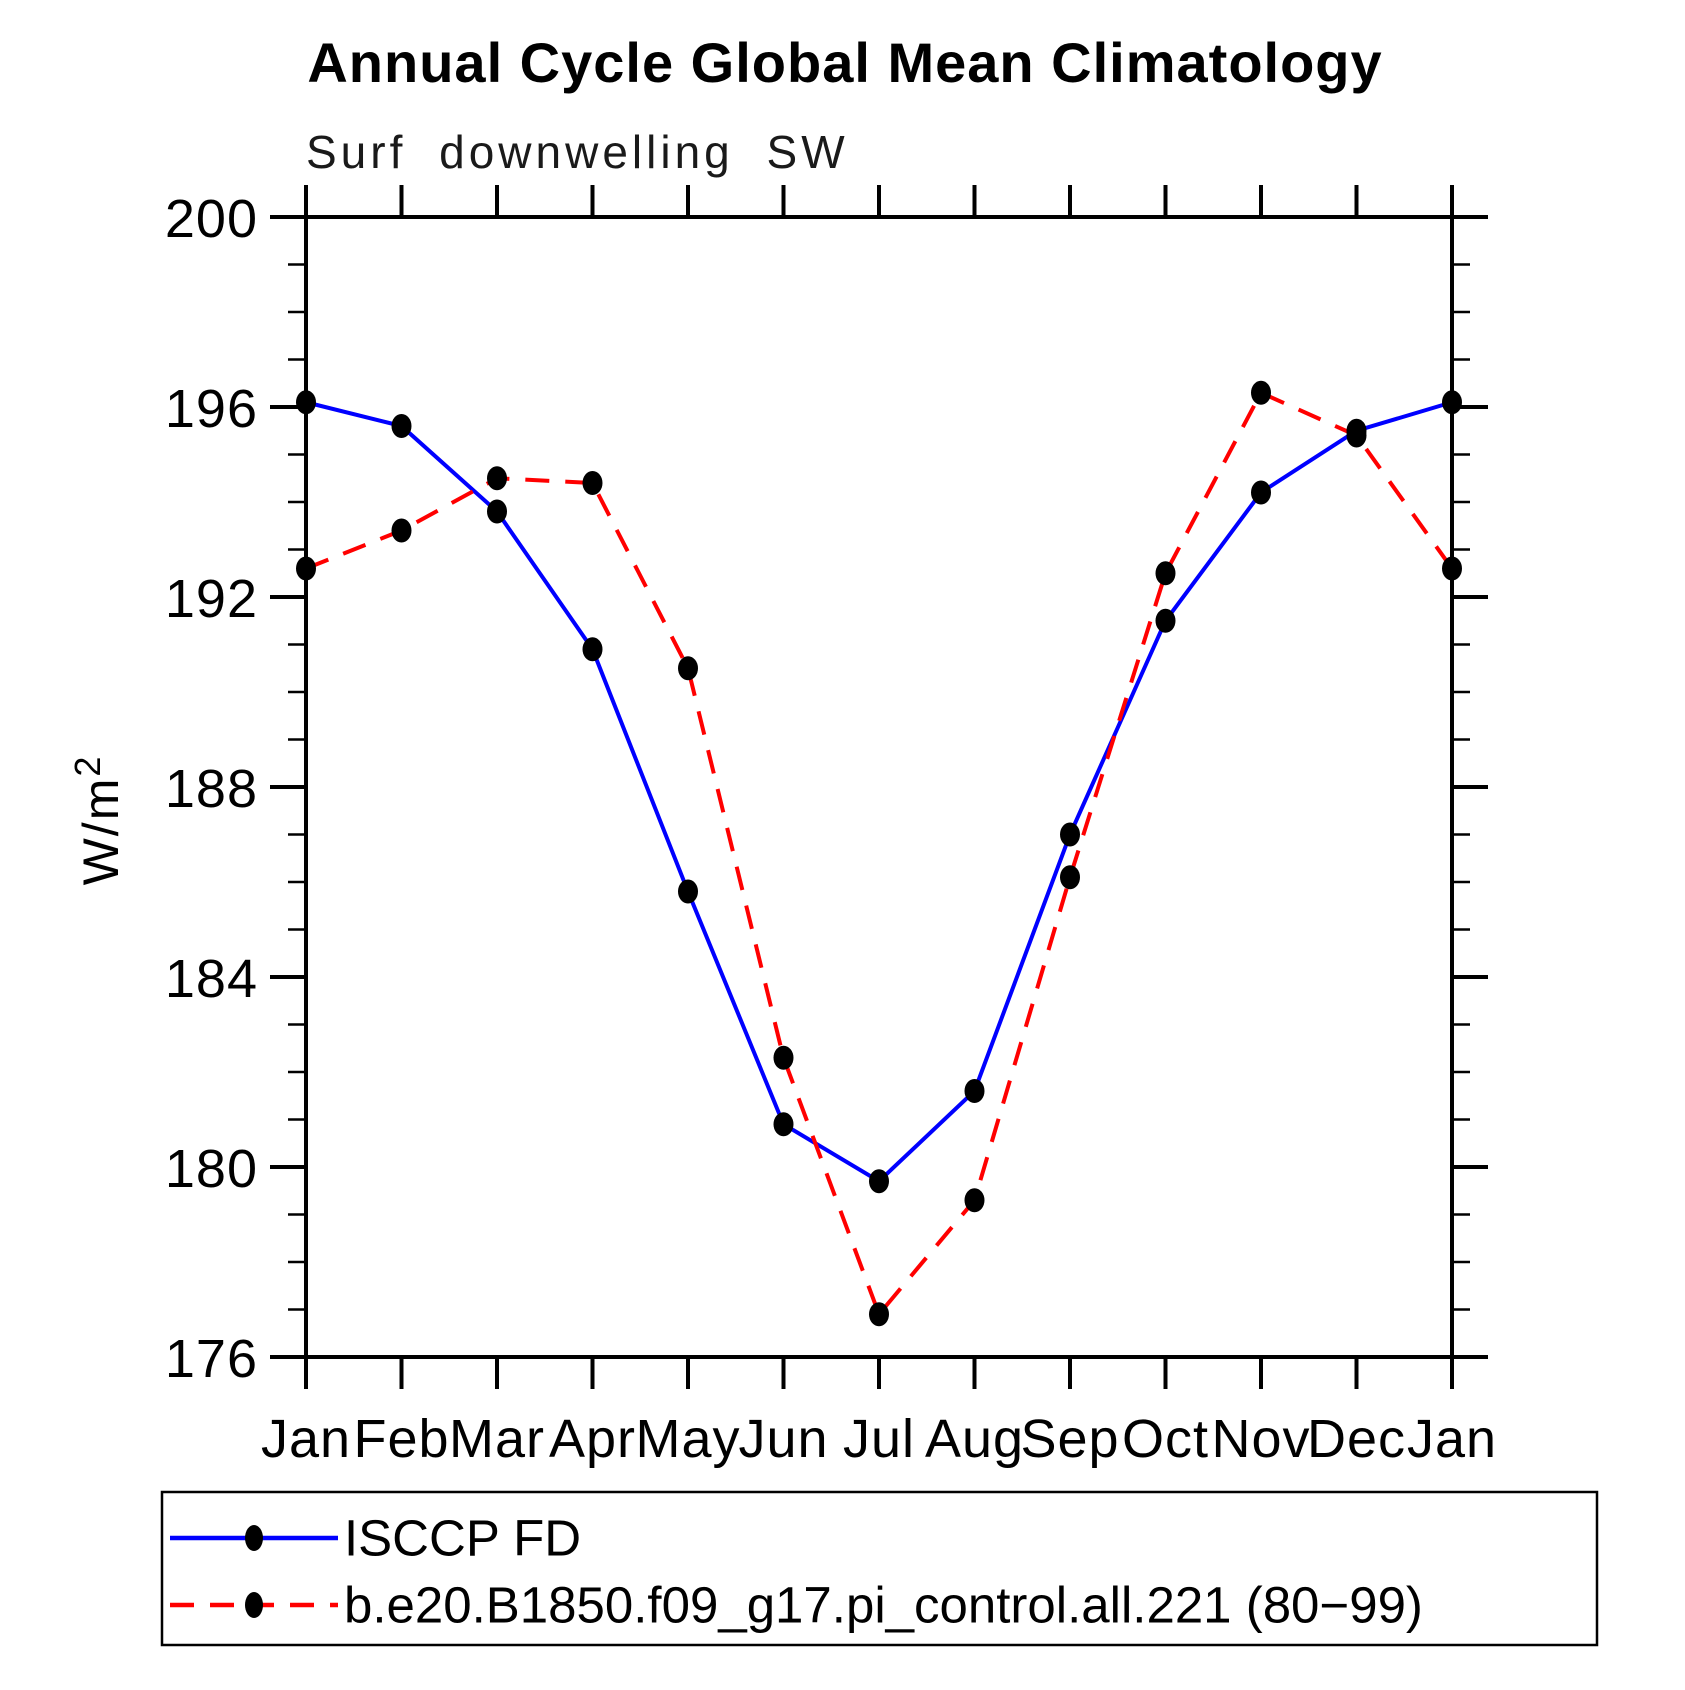  Describe the element at coordinates (1260, 1439) in the screenshot. I see `month-label: Nov` at that location.